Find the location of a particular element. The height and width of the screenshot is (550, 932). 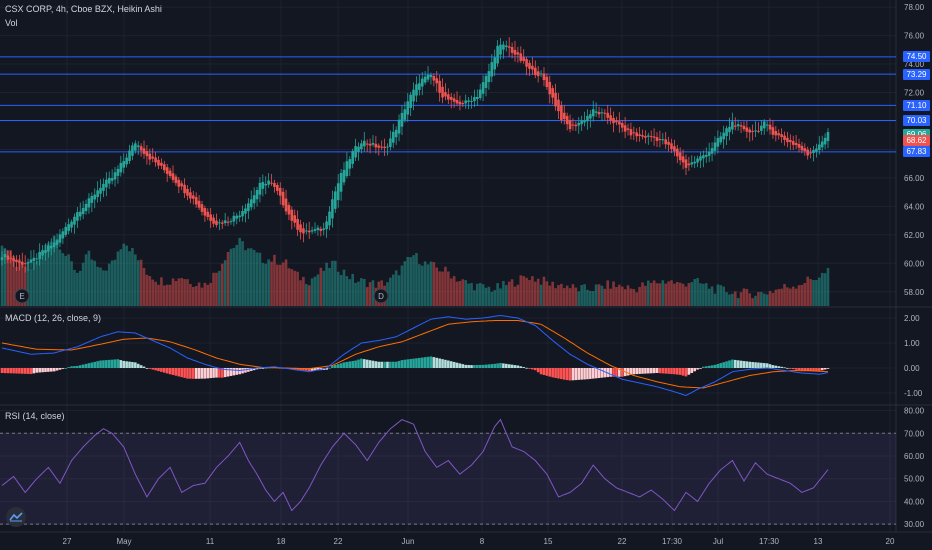

price-tag: 70.03 is located at coordinates (916, 121).